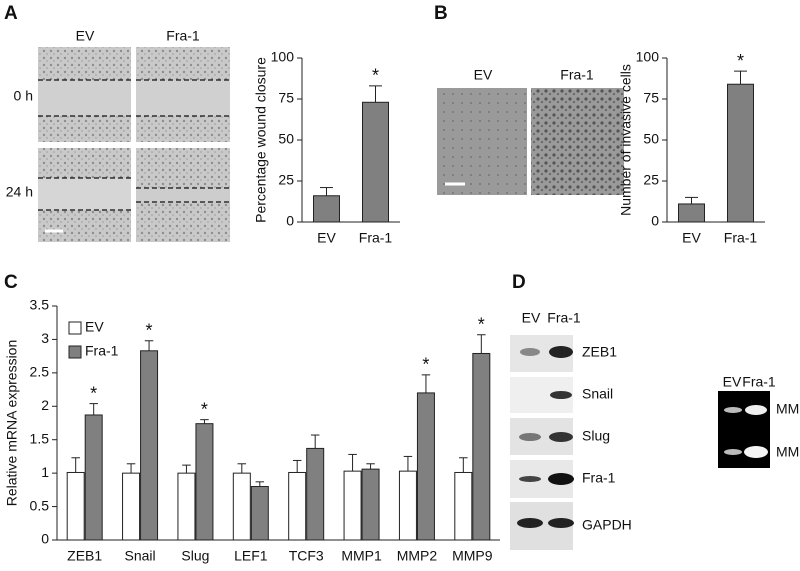  I want to click on panel-label: B, so click(441, 13).